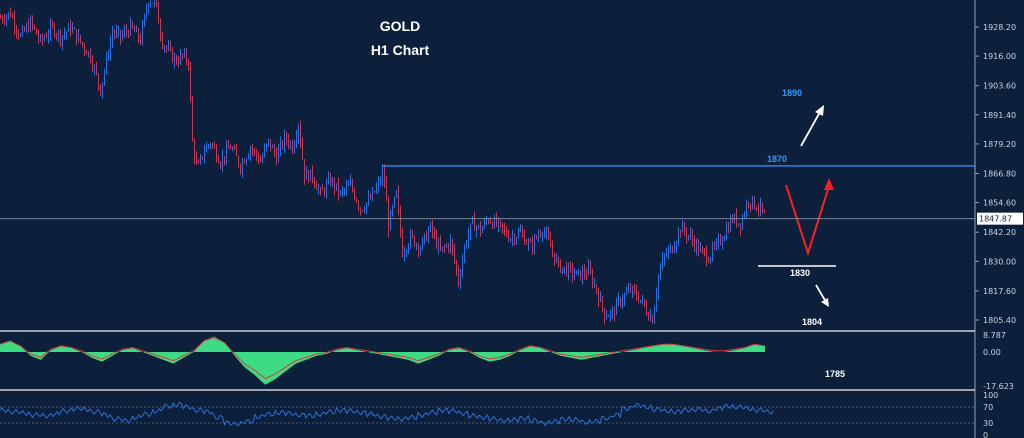  I want to click on price-tick-label: 1916.00, so click(999, 56).